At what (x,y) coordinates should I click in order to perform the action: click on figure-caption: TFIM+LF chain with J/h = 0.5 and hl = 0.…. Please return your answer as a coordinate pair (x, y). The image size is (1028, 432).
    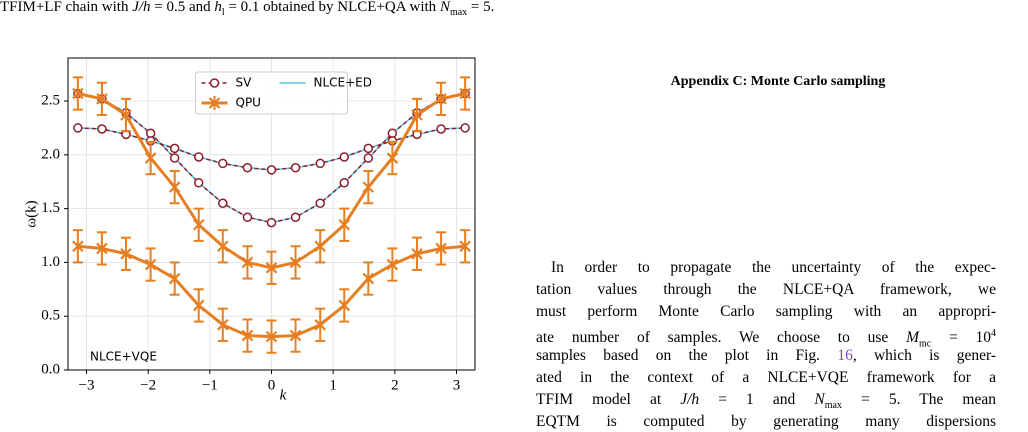
    Looking at the image, I should click on (247, 10).